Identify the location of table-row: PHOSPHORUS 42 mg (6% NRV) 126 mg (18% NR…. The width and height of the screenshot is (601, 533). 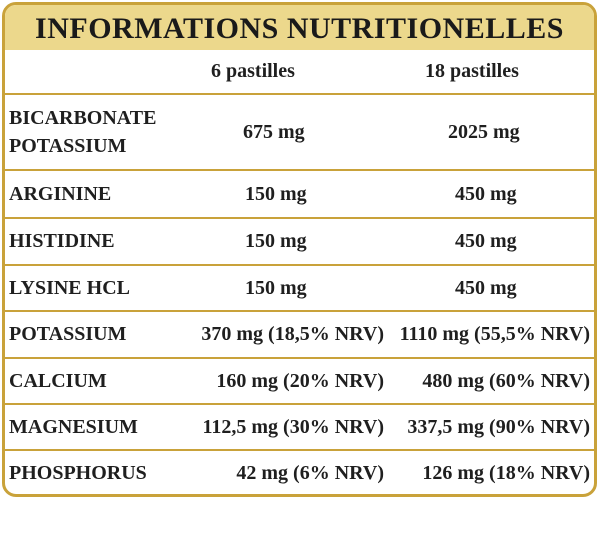
(299, 473).